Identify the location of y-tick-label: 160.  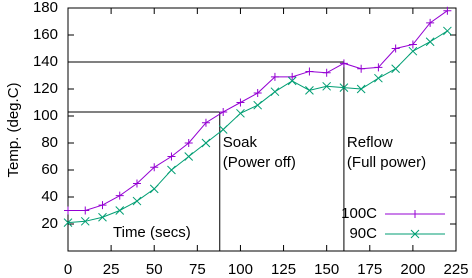
(45, 34).